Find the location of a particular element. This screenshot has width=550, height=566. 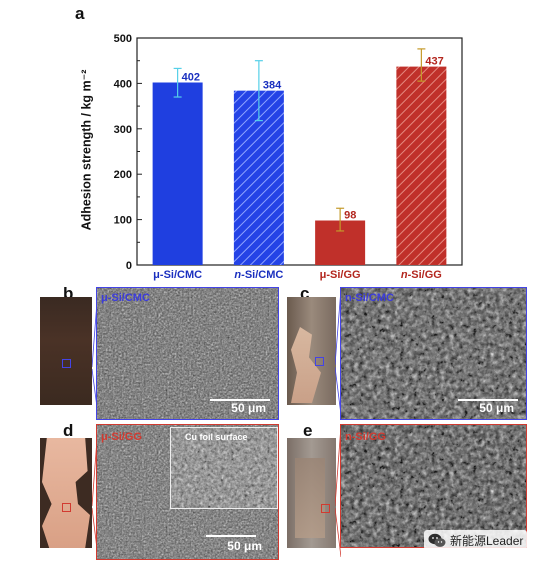

y-tick-label: 300 is located at coordinates (123, 130).